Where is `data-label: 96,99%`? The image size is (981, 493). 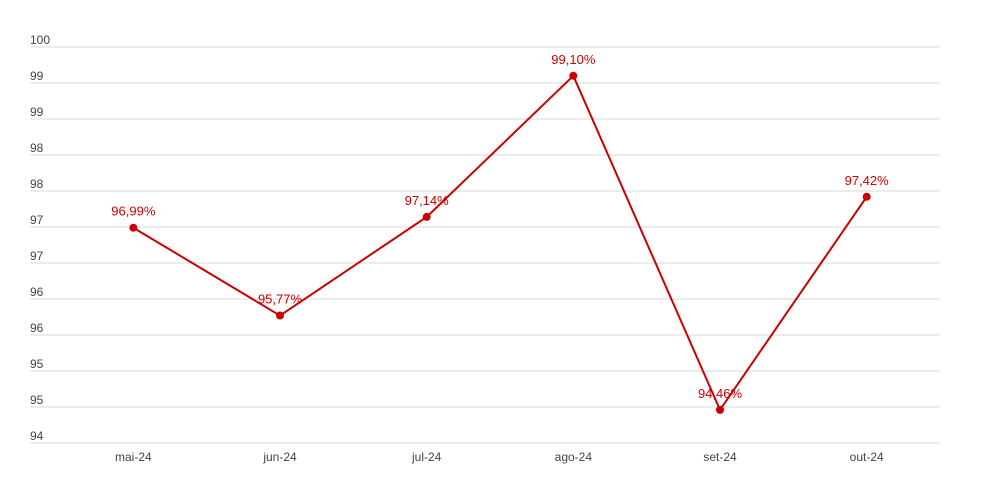
data-label: 96,99% is located at coordinates (133, 211).